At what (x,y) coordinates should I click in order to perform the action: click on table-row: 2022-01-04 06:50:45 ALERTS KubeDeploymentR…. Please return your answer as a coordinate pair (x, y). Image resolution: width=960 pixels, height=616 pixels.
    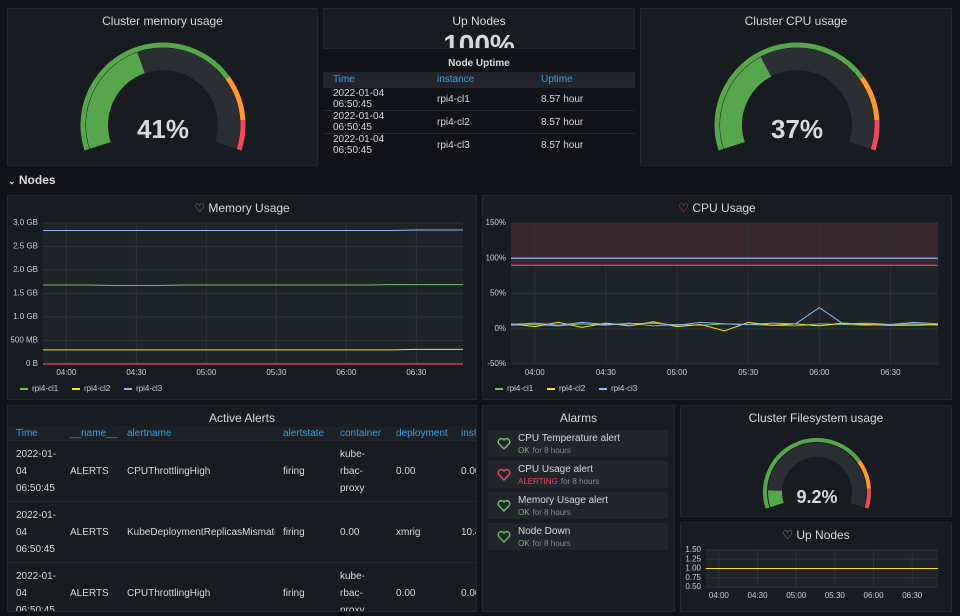
    Looking at the image, I should click on (242, 532).